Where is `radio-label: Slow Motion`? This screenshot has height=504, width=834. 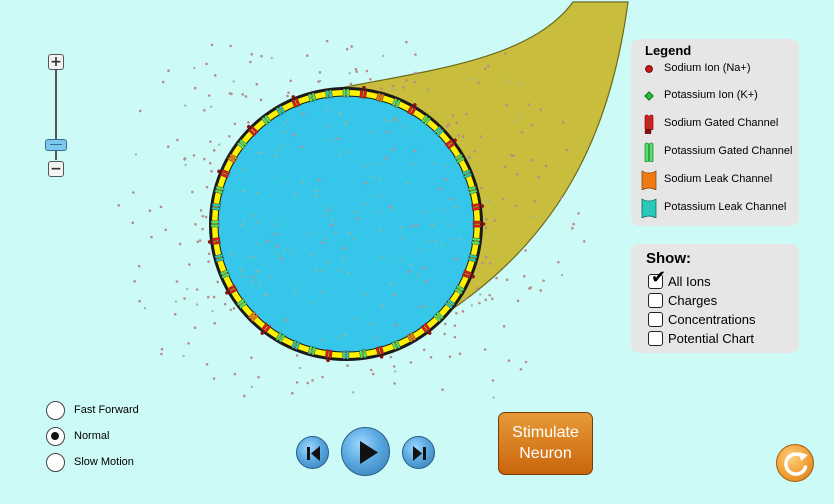
radio-label: Slow Motion is located at coordinates (104, 462).